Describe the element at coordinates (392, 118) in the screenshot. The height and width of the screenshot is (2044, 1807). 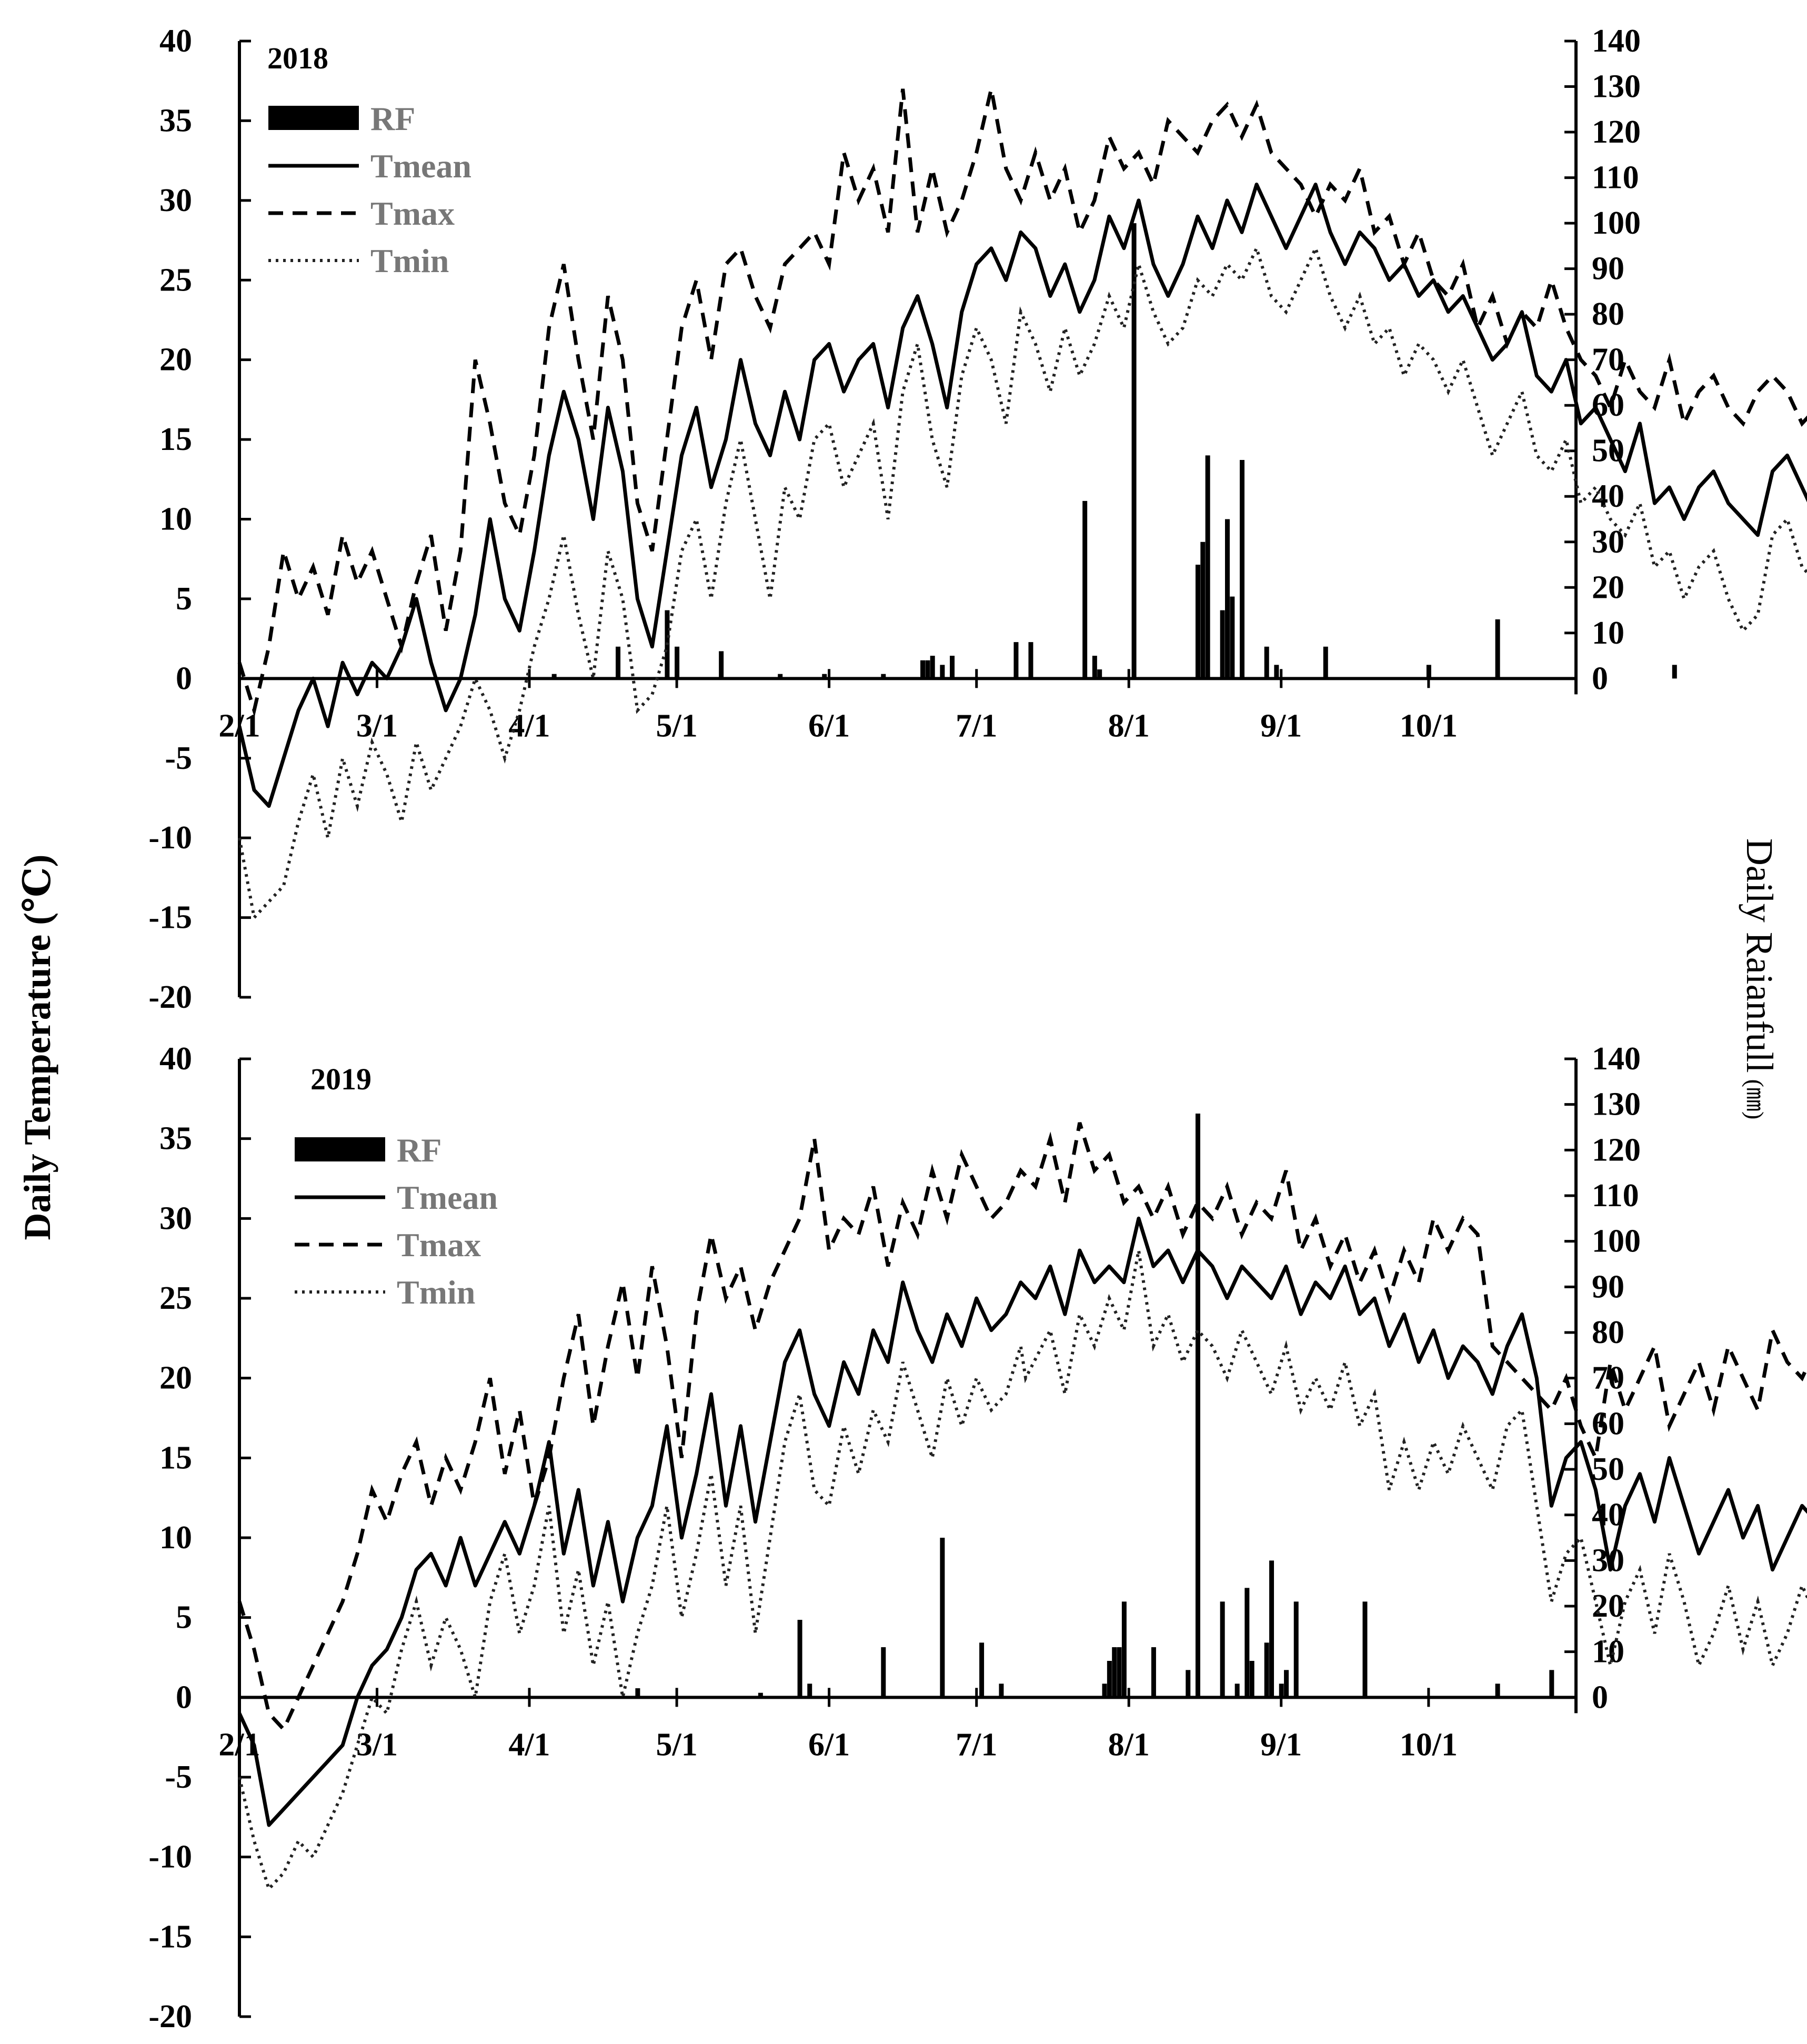
I see `legend-label: RF` at that location.